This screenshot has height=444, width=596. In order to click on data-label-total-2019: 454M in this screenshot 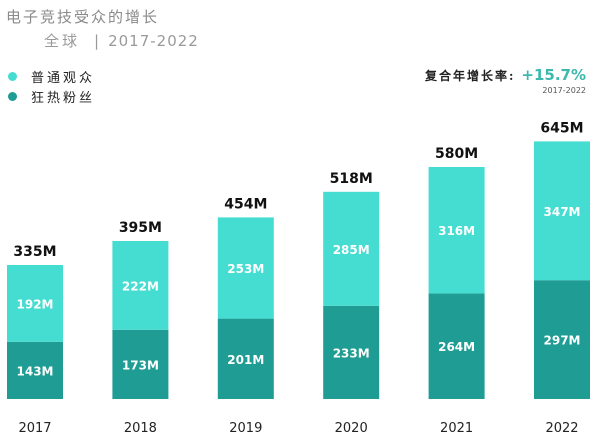, I will do `click(245, 204)`.